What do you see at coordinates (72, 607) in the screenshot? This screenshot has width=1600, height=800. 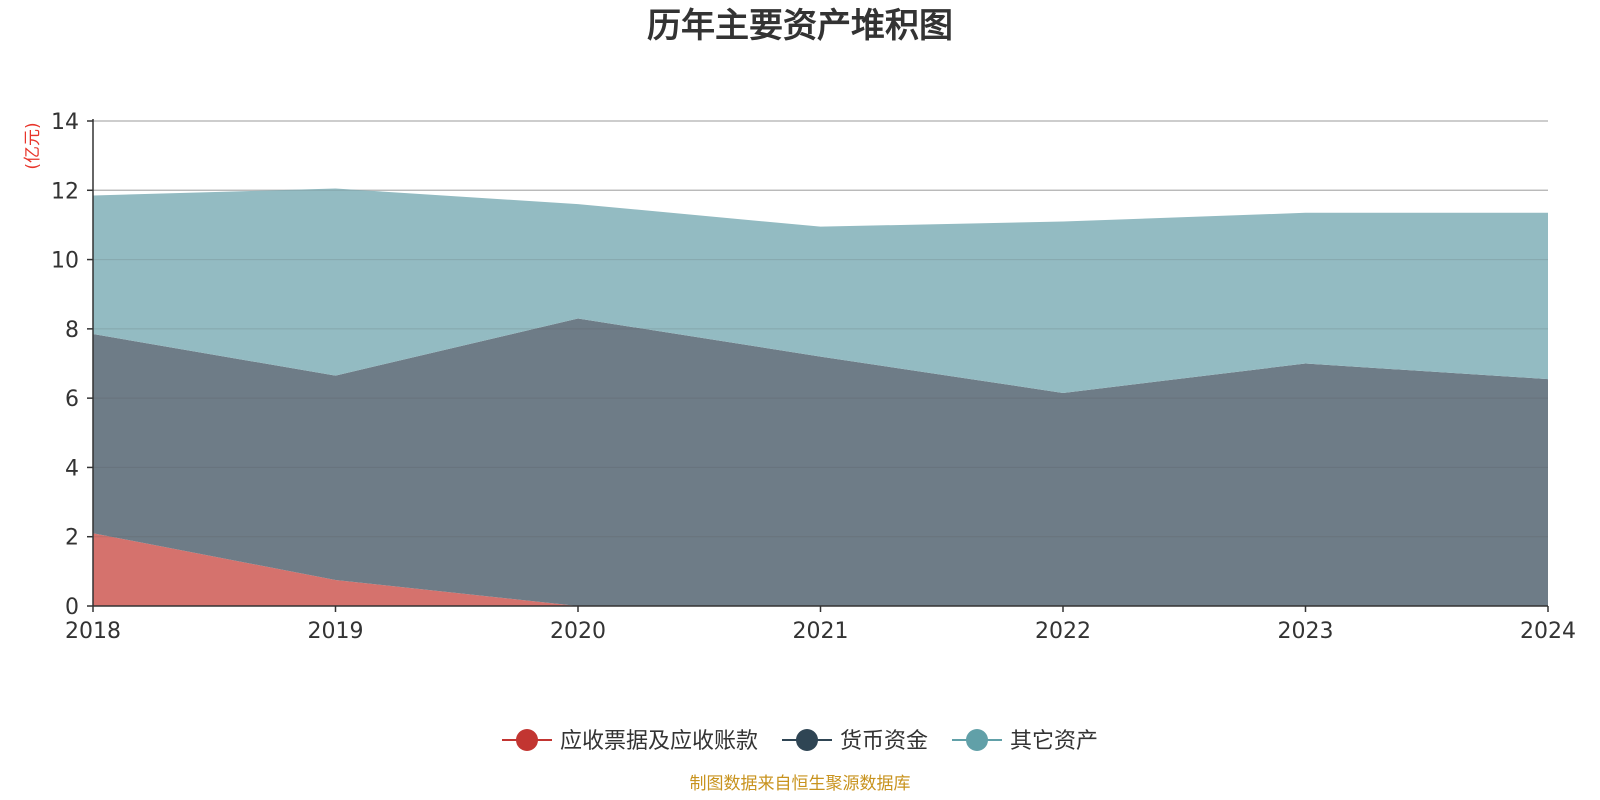 I see `y-tick-label: 0` at bounding box center [72, 607].